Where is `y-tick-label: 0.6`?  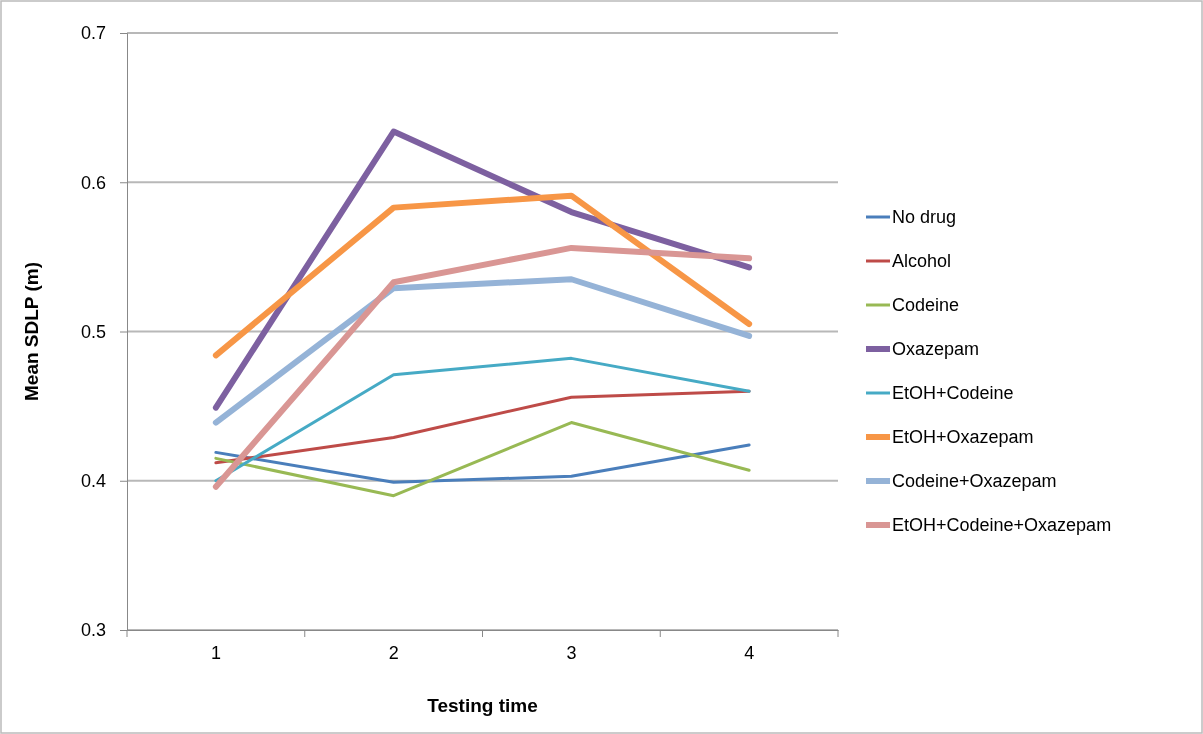 y-tick-label: 0.6 is located at coordinates (93, 182).